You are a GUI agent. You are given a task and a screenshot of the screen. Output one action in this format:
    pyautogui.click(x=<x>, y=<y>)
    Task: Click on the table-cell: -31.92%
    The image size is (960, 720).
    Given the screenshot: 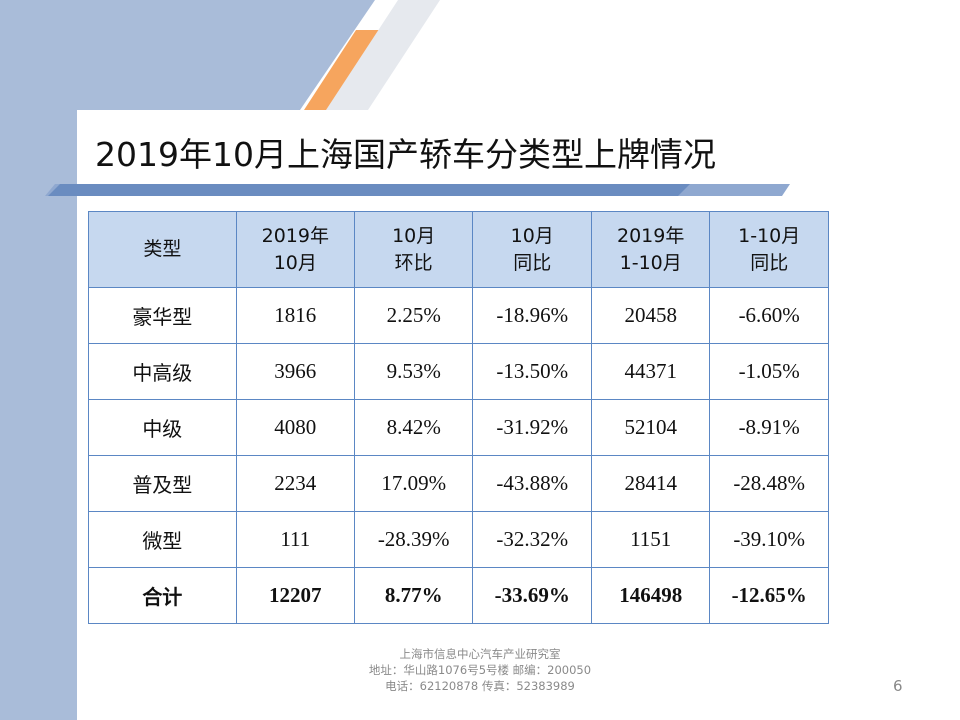 What is the action you would take?
    pyautogui.click(x=532, y=427)
    